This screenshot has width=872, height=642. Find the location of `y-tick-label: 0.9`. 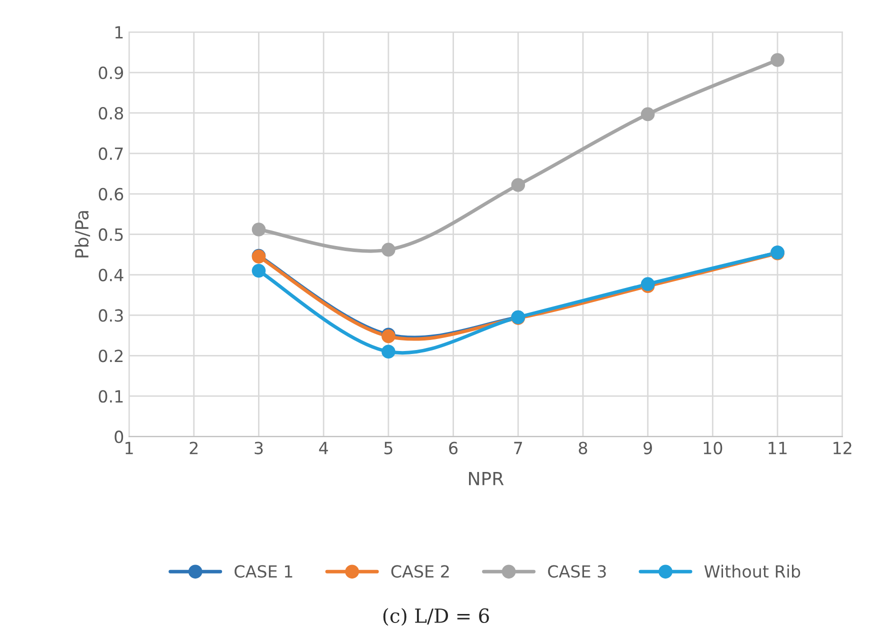

y-tick-label: 0.9 is located at coordinates (111, 73).